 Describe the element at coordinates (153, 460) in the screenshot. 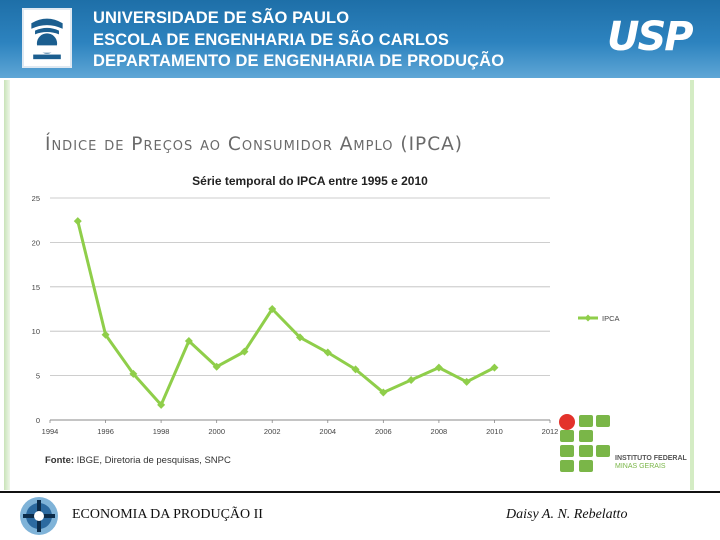

I see `source-text: IBGE, Diretoria de pesquisas, SNPC` at that location.